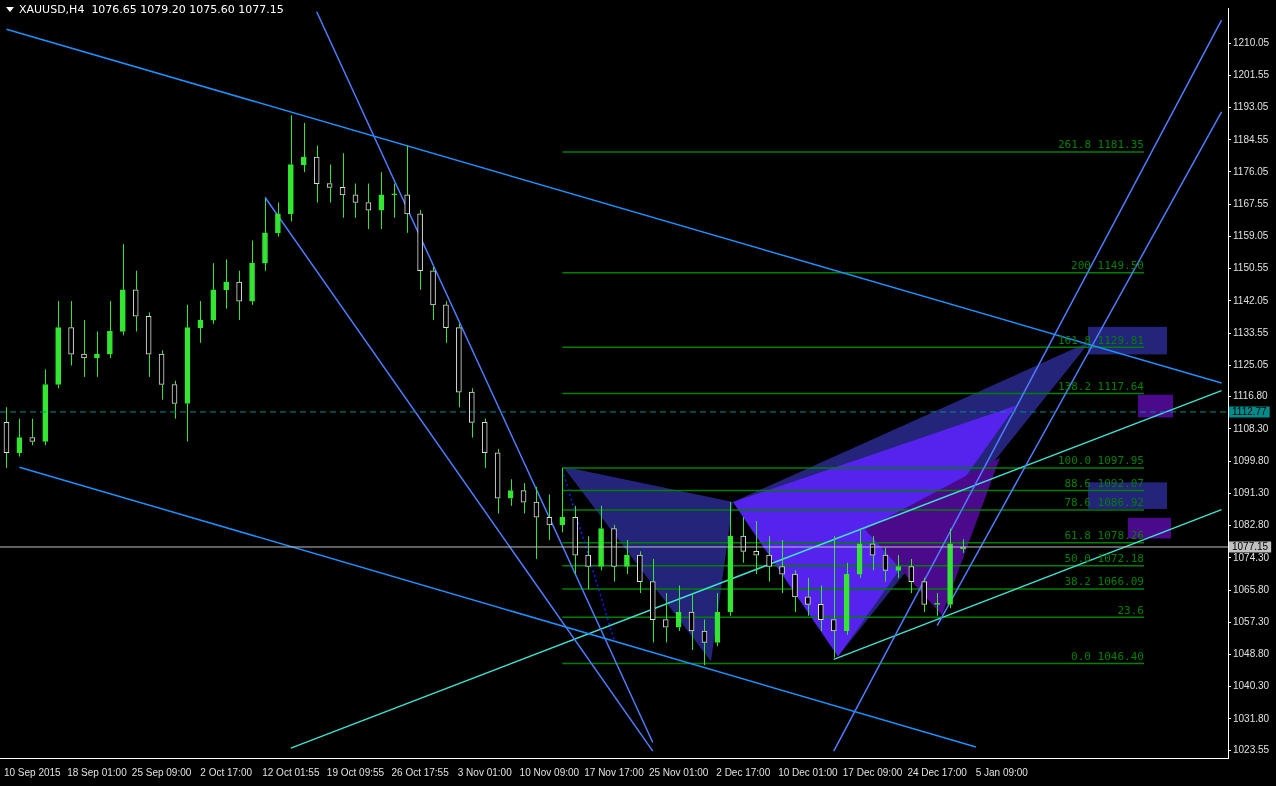 This screenshot has height=786, width=1276. What do you see at coordinates (1251, 749) in the screenshot?
I see `y-tick-label: 1023.55` at bounding box center [1251, 749].